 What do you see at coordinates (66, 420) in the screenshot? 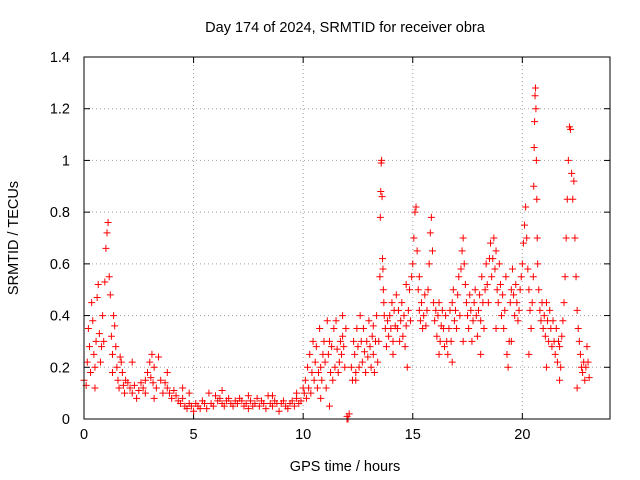
I see `y-tick-label: 0` at bounding box center [66, 420].